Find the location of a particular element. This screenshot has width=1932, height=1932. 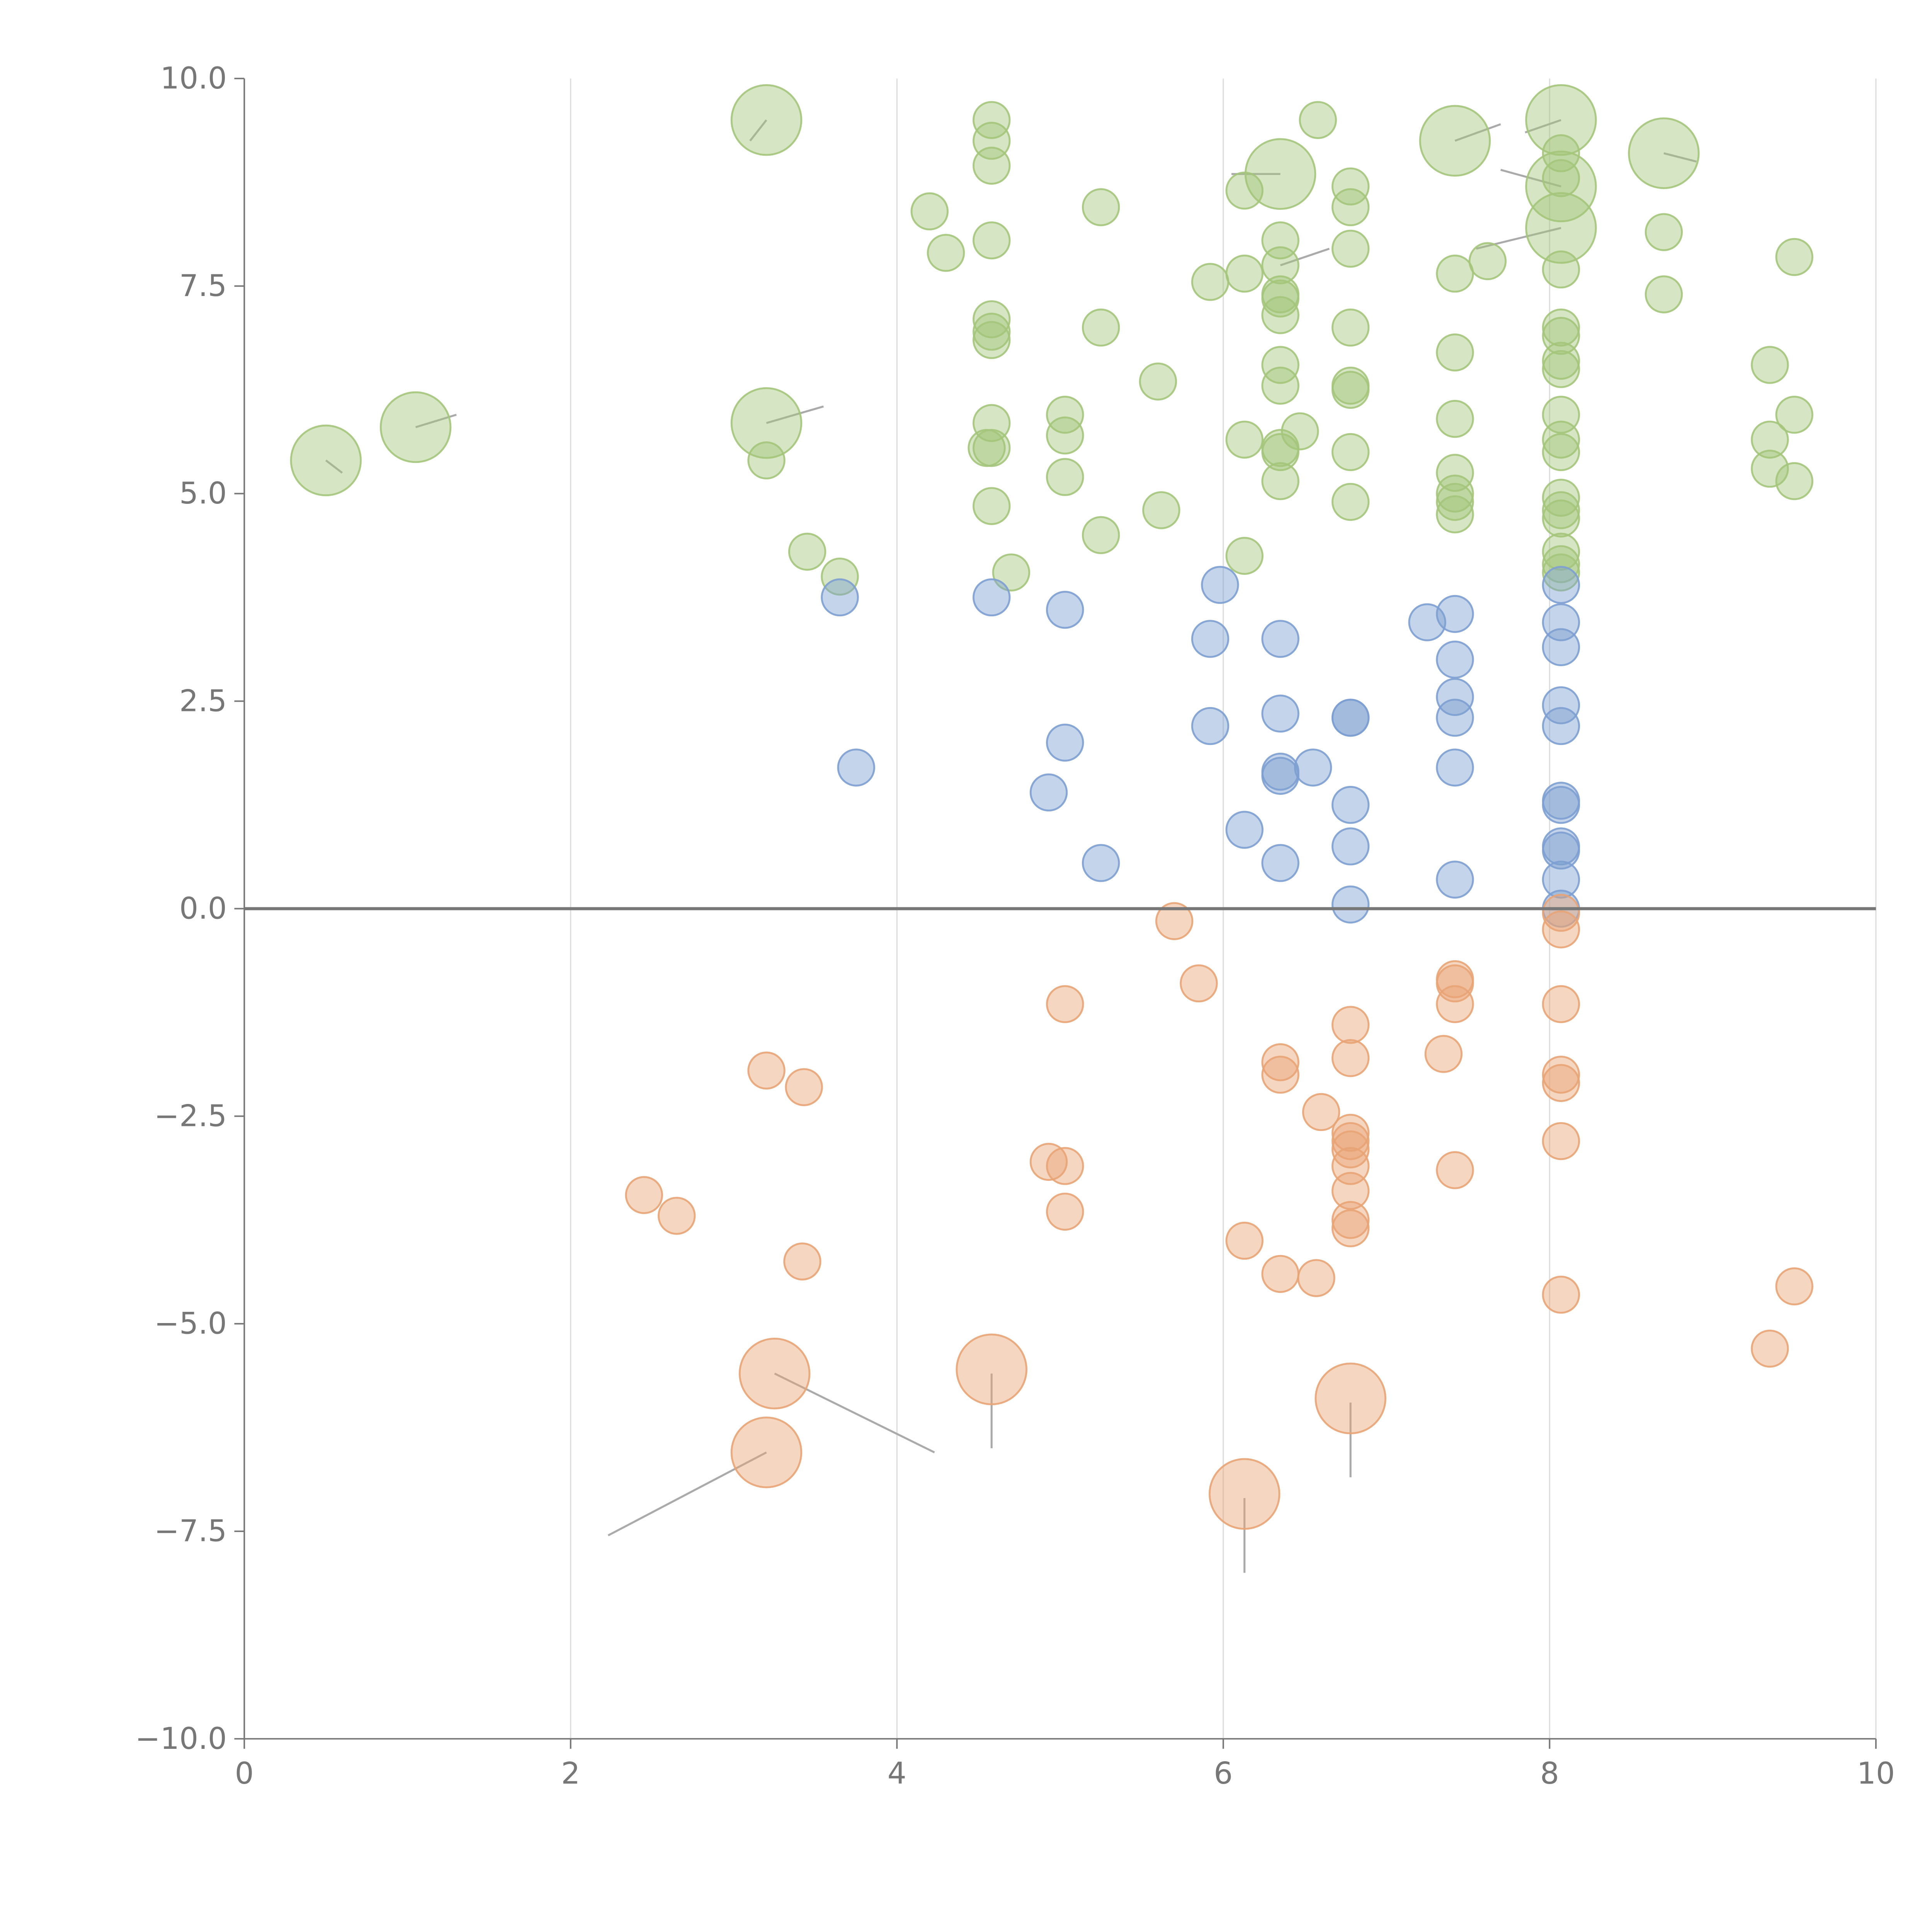

y-tick-label: 2.5 is located at coordinates (203, 701).